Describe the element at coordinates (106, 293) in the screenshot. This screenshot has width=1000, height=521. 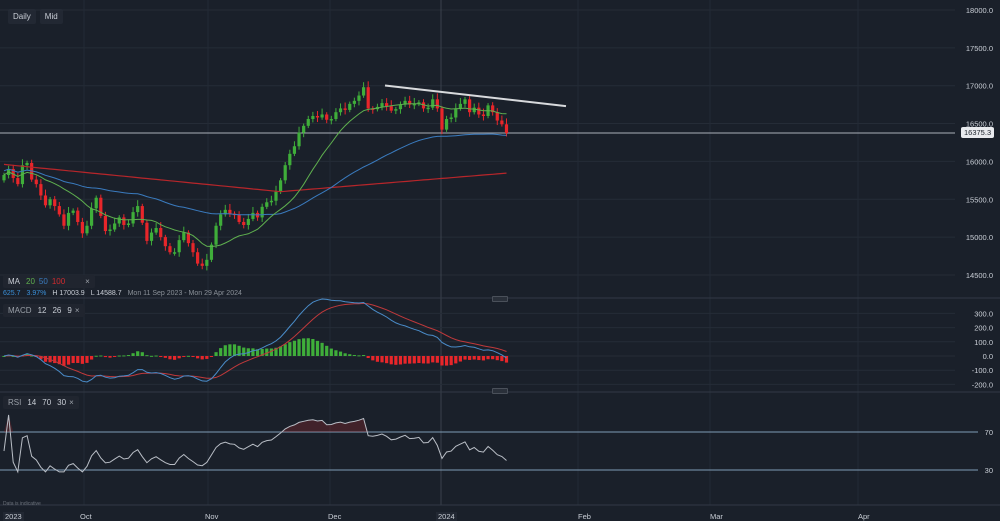
I see `low-value: L 14588.7` at that location.